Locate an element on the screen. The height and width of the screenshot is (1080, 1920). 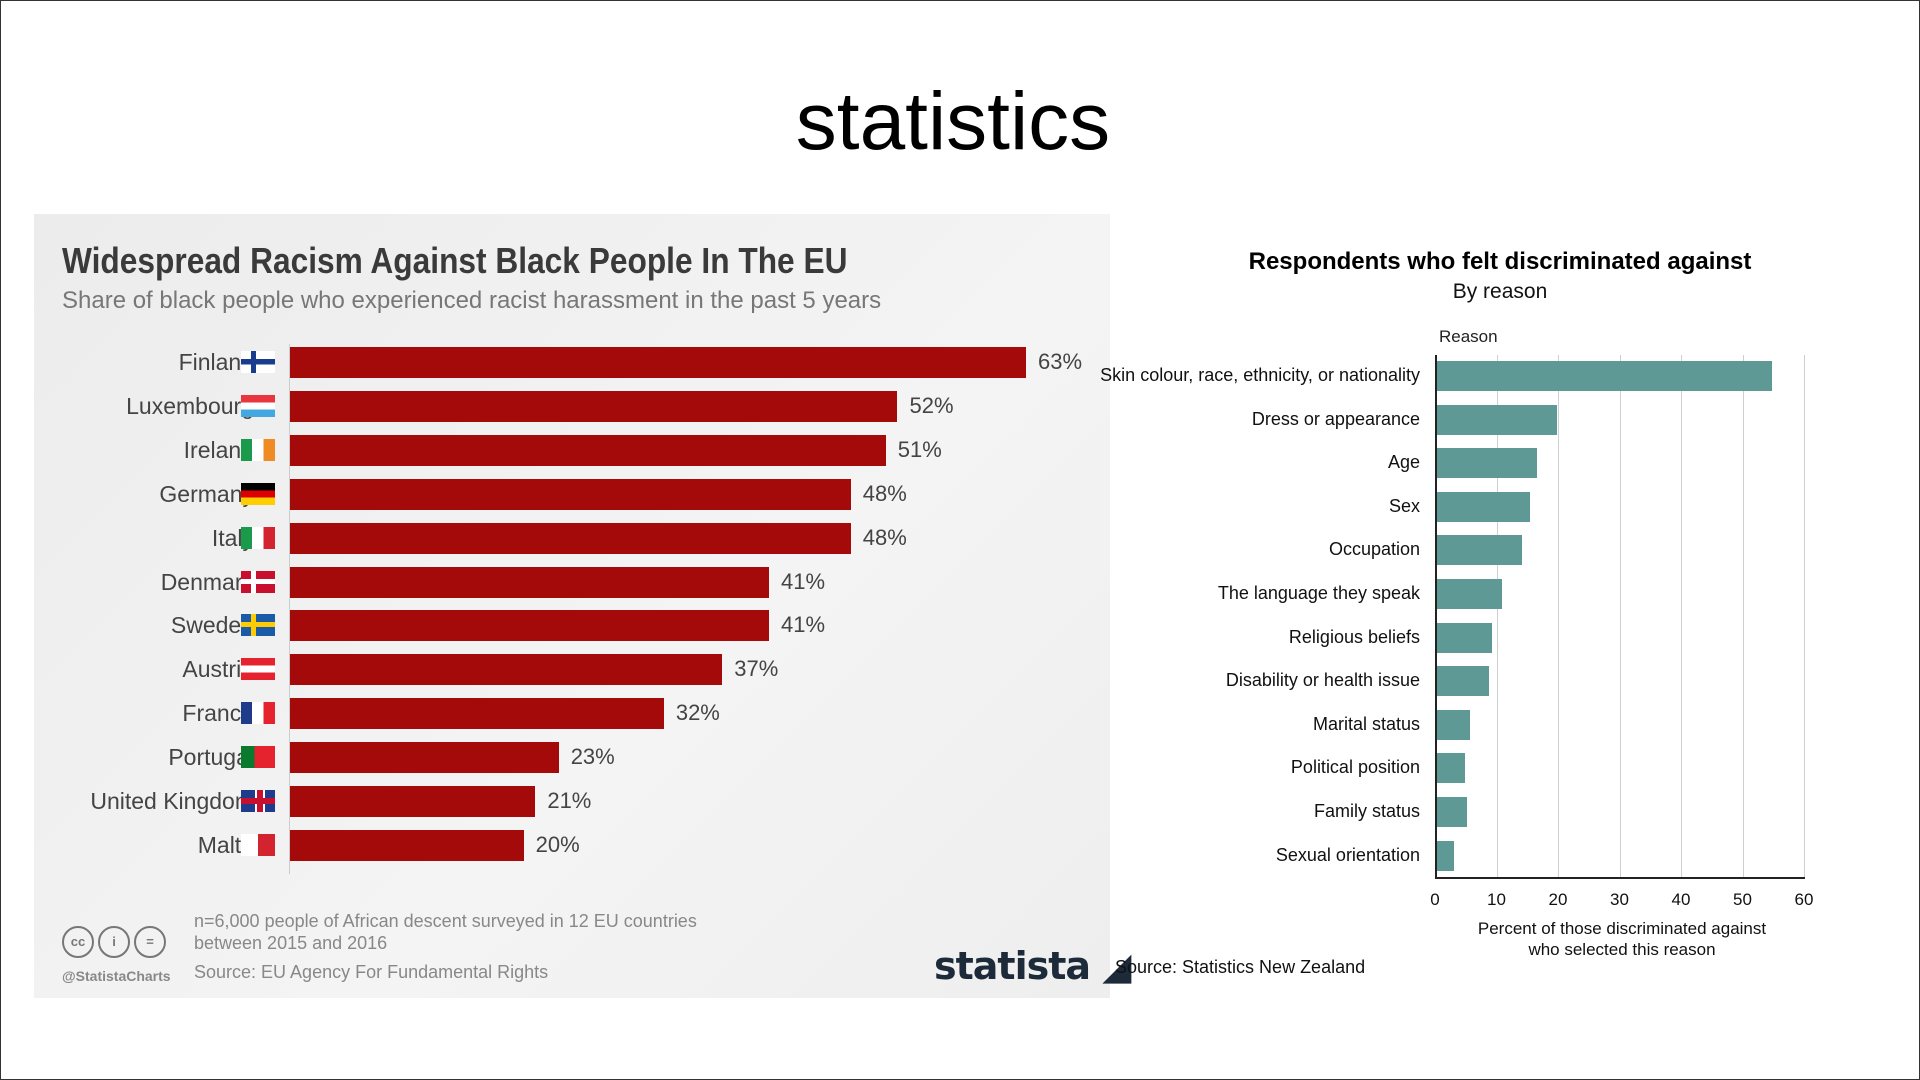
italy-flag-icon is located at coordinates (258, 537).